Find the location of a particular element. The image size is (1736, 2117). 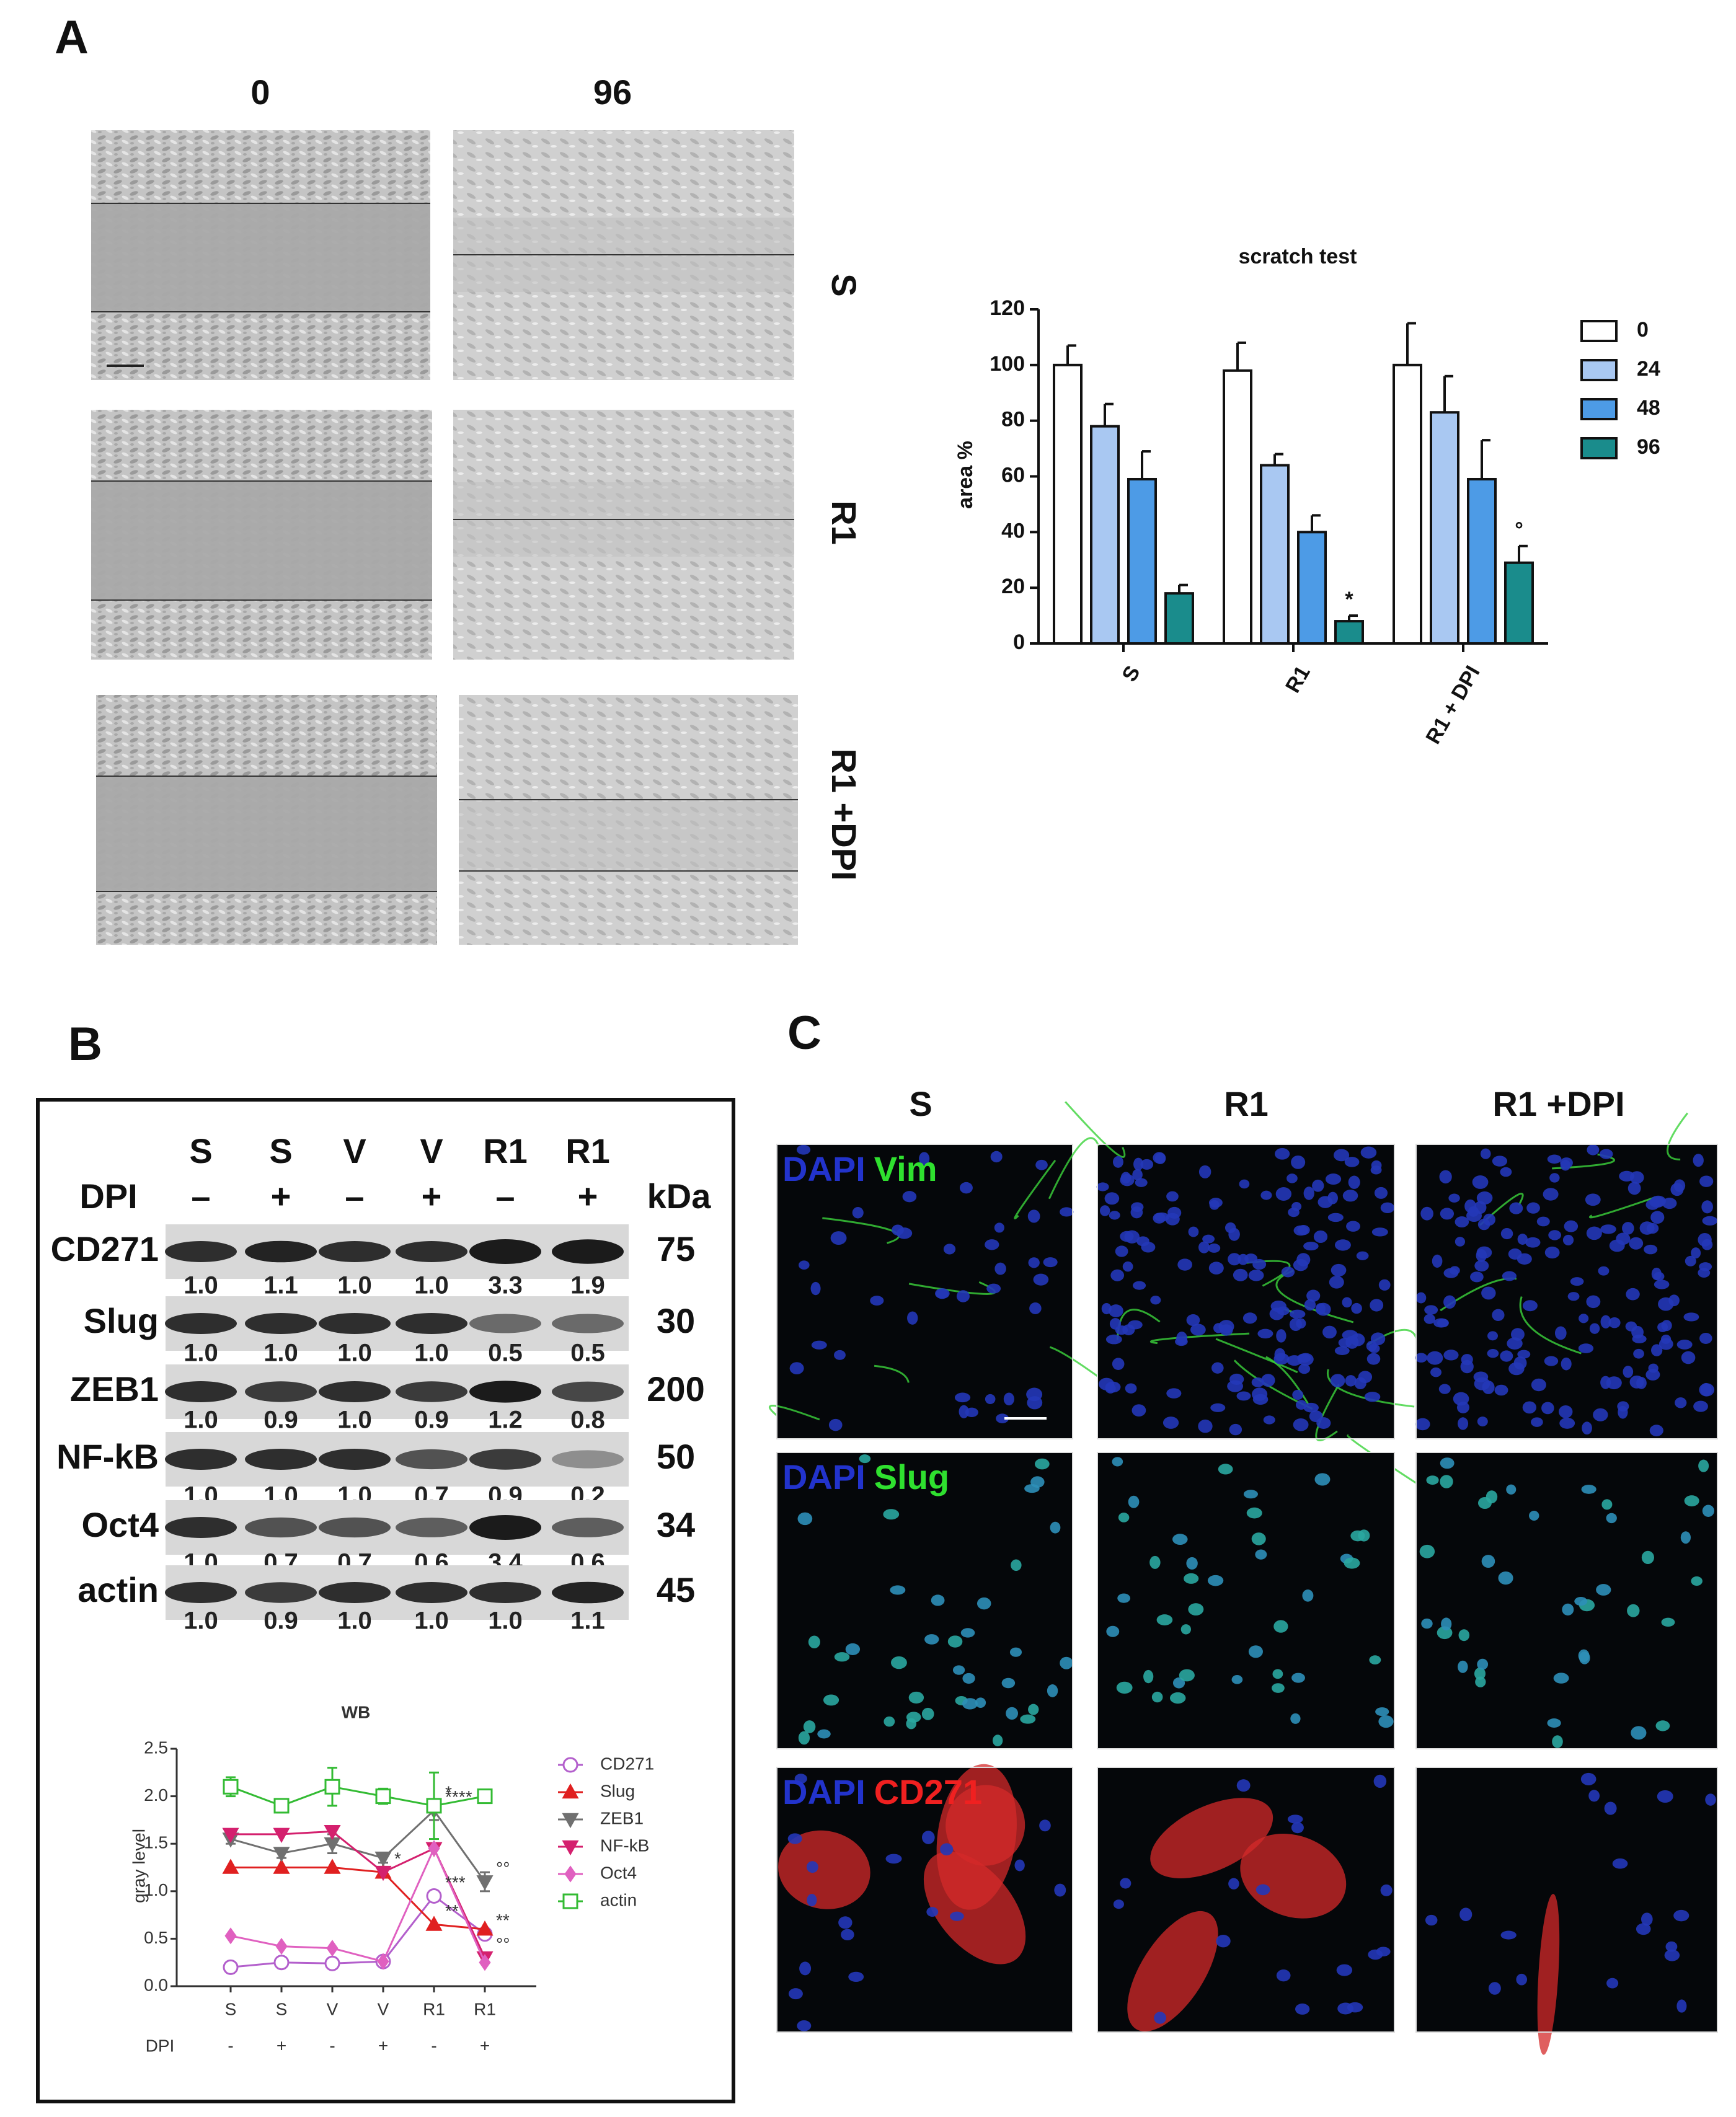

image-border is located at coordinates (1246, 1291).